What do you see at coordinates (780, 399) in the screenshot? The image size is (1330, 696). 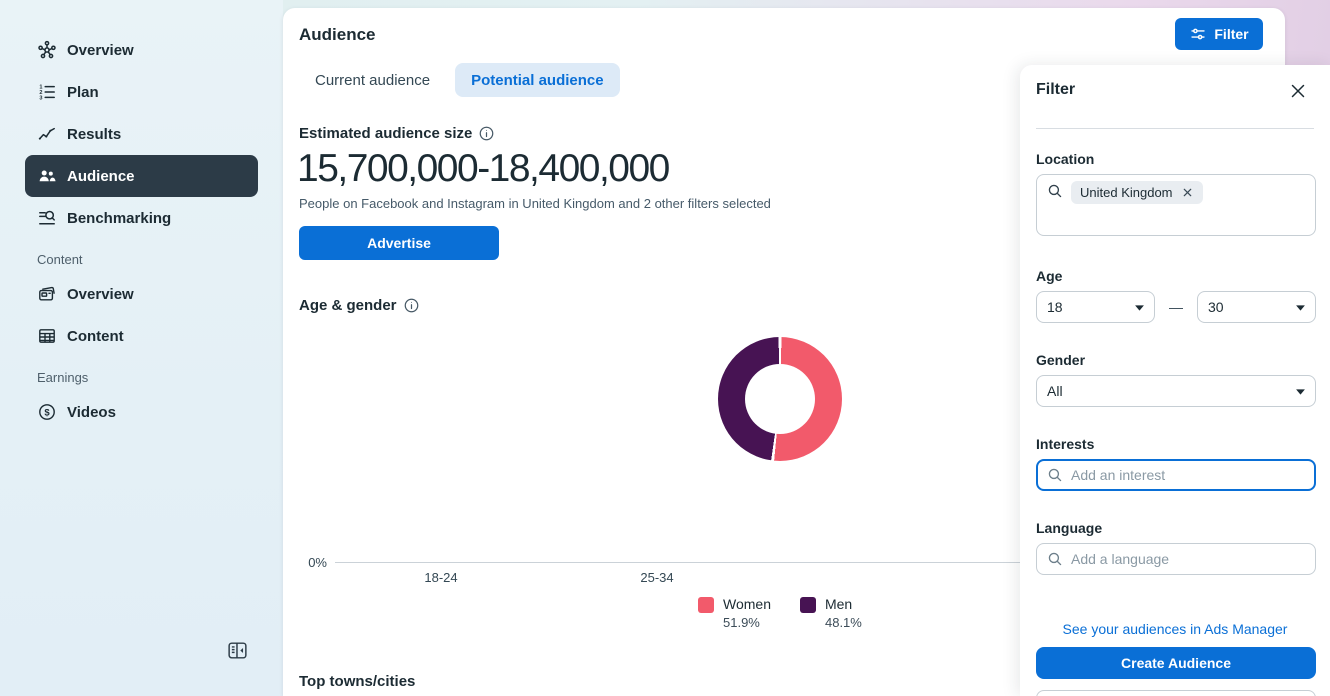 I see `donut-chart` at bounding box center [780, 399].